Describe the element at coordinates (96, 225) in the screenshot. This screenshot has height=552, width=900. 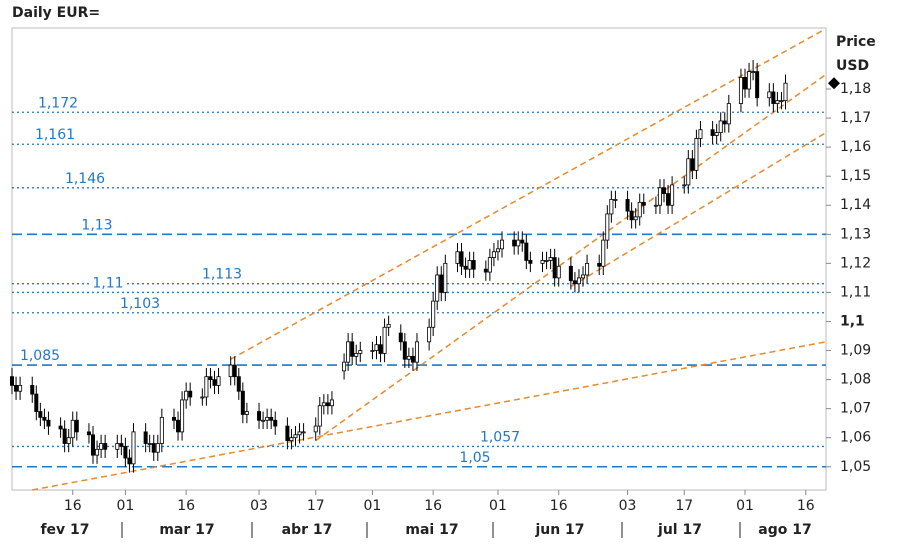
I see `level-label: 1,13` at that location.